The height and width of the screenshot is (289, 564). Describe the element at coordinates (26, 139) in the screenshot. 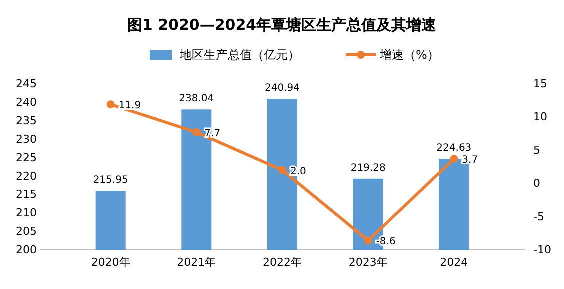

I see `y-tick-label: 230` at that location.